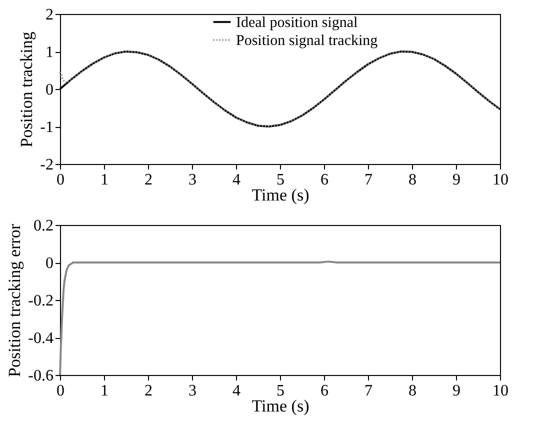 The height and width of the screenshot is (428, 536). Describe the element at coordinates (50, 52) in the screenshot. I see `y-tick-label: 1` at that location.